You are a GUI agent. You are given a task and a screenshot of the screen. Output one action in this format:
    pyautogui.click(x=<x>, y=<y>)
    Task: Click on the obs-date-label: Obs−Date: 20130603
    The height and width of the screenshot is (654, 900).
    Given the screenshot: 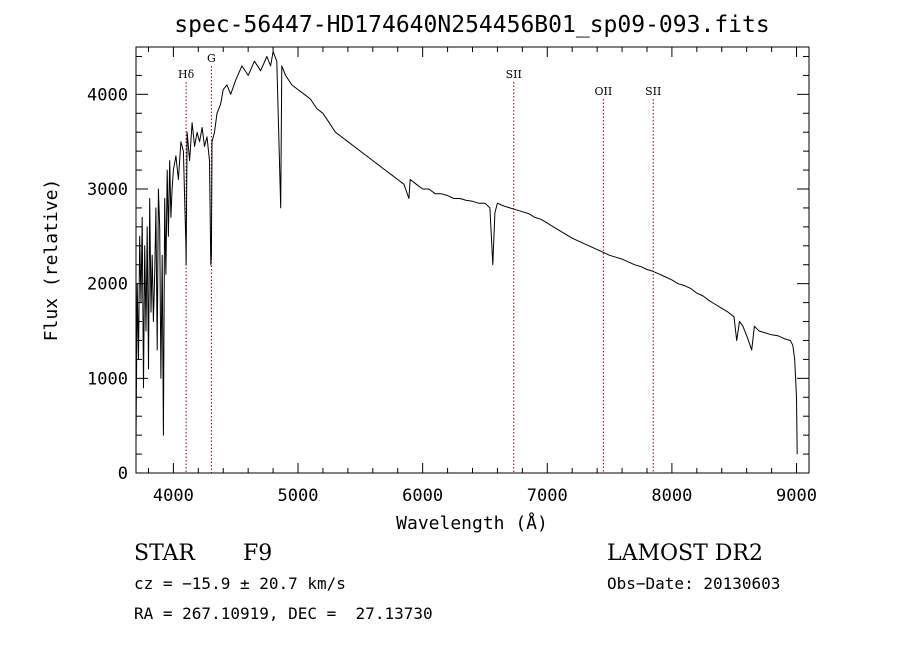 What is the action you would take?
    pyautogui.click(x=693, y=583)
    